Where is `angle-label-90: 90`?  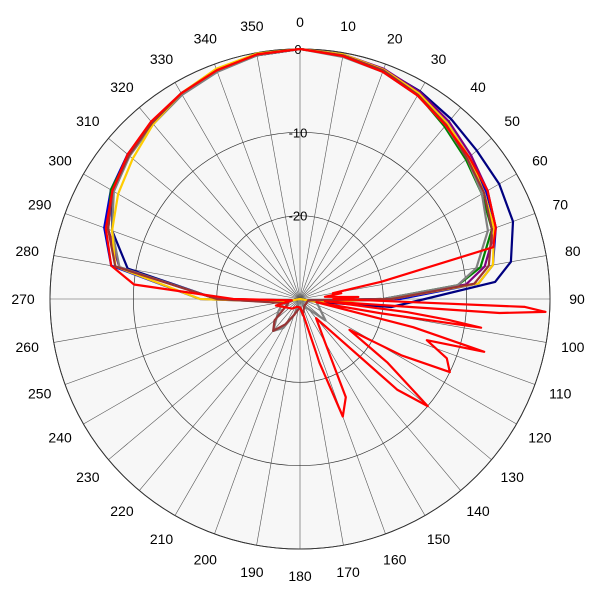 angle-label-90: 90 is located at coordinates (577, 299).